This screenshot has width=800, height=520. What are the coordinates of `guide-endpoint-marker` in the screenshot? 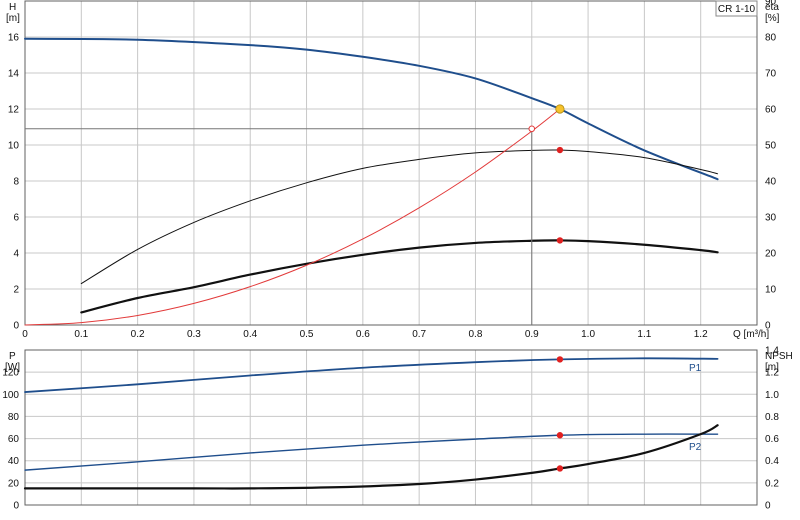 It's located at (532, 129).